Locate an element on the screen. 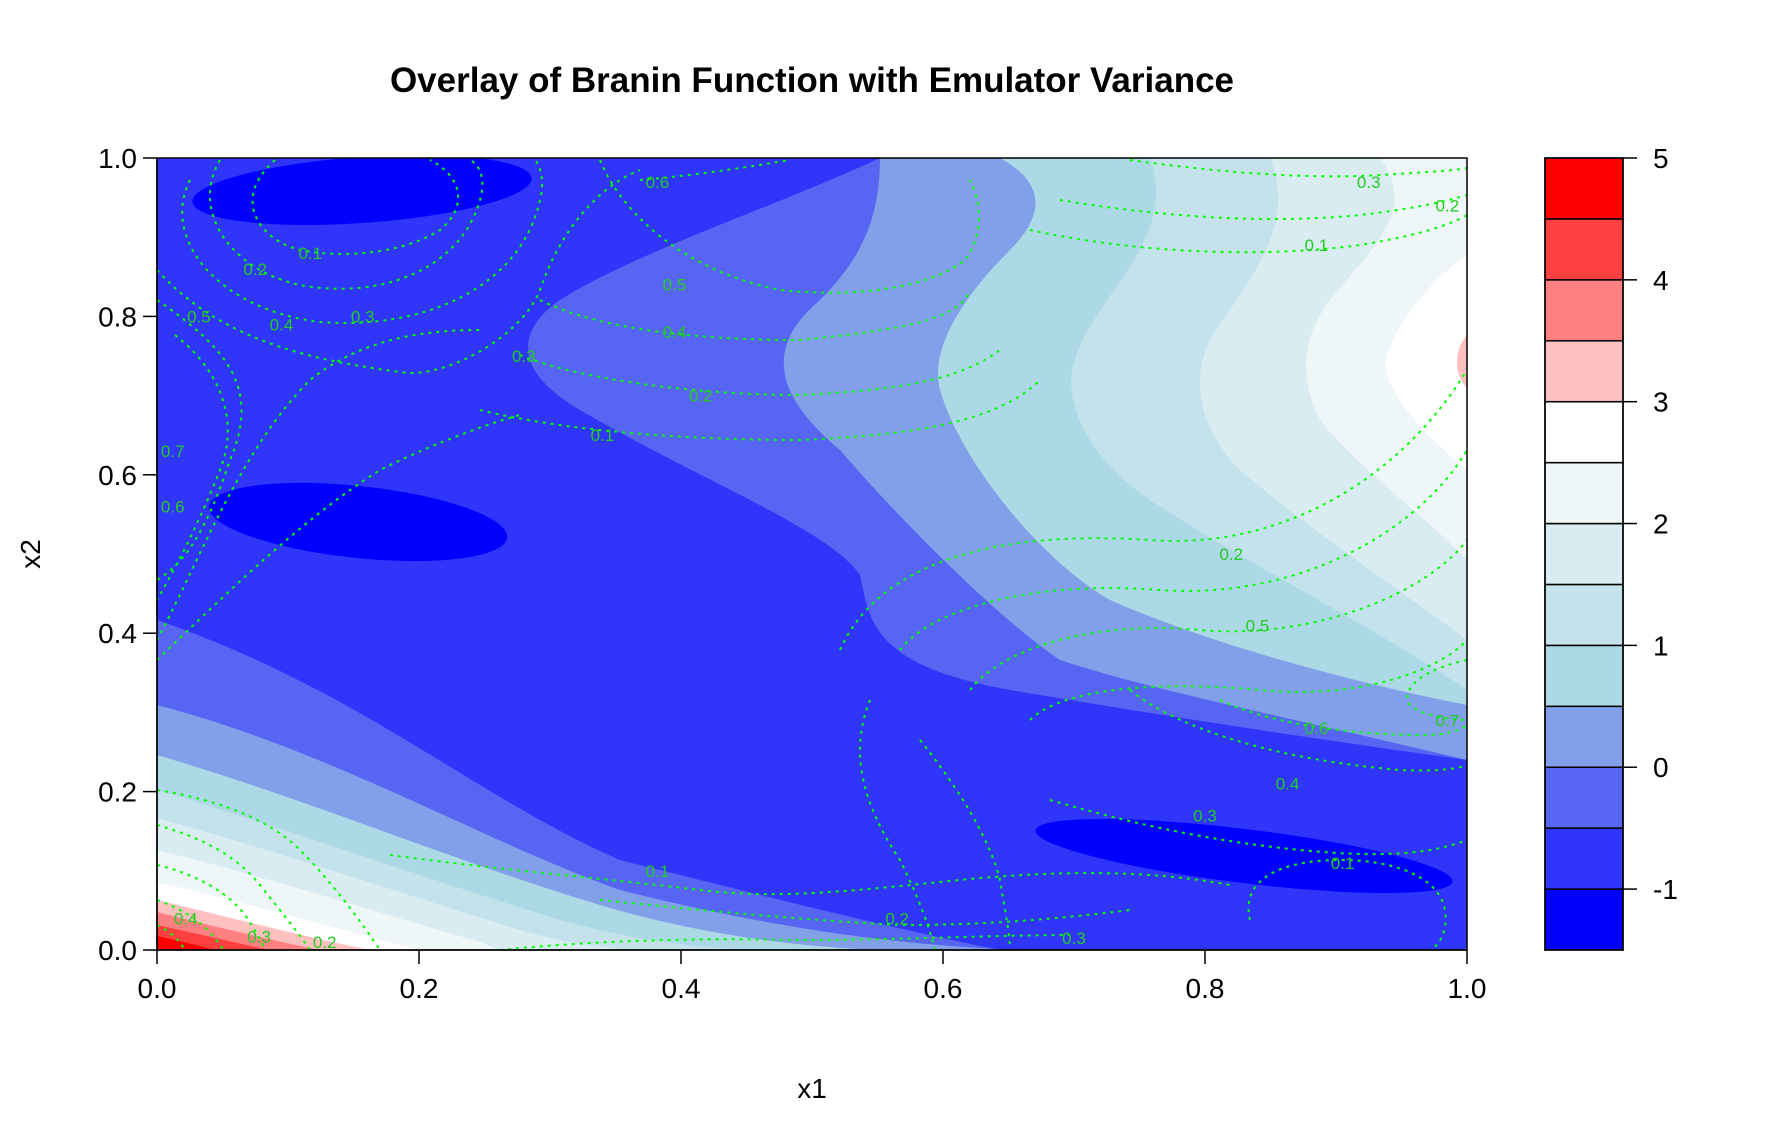  x-tick-label: 0.0 is located at coordinates (157, 988).